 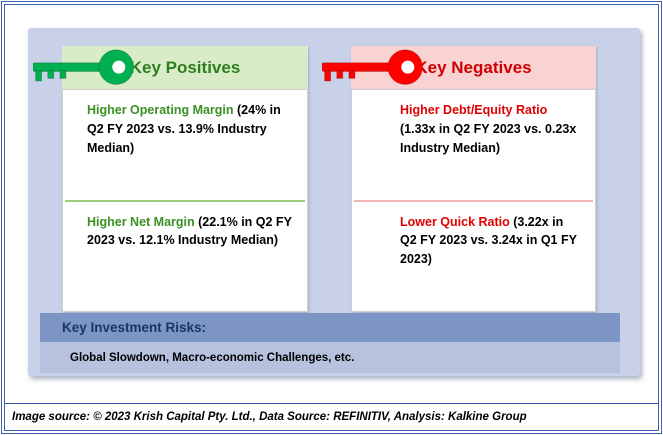 I want to click on green-key-icon, so click(x=85, y=68).